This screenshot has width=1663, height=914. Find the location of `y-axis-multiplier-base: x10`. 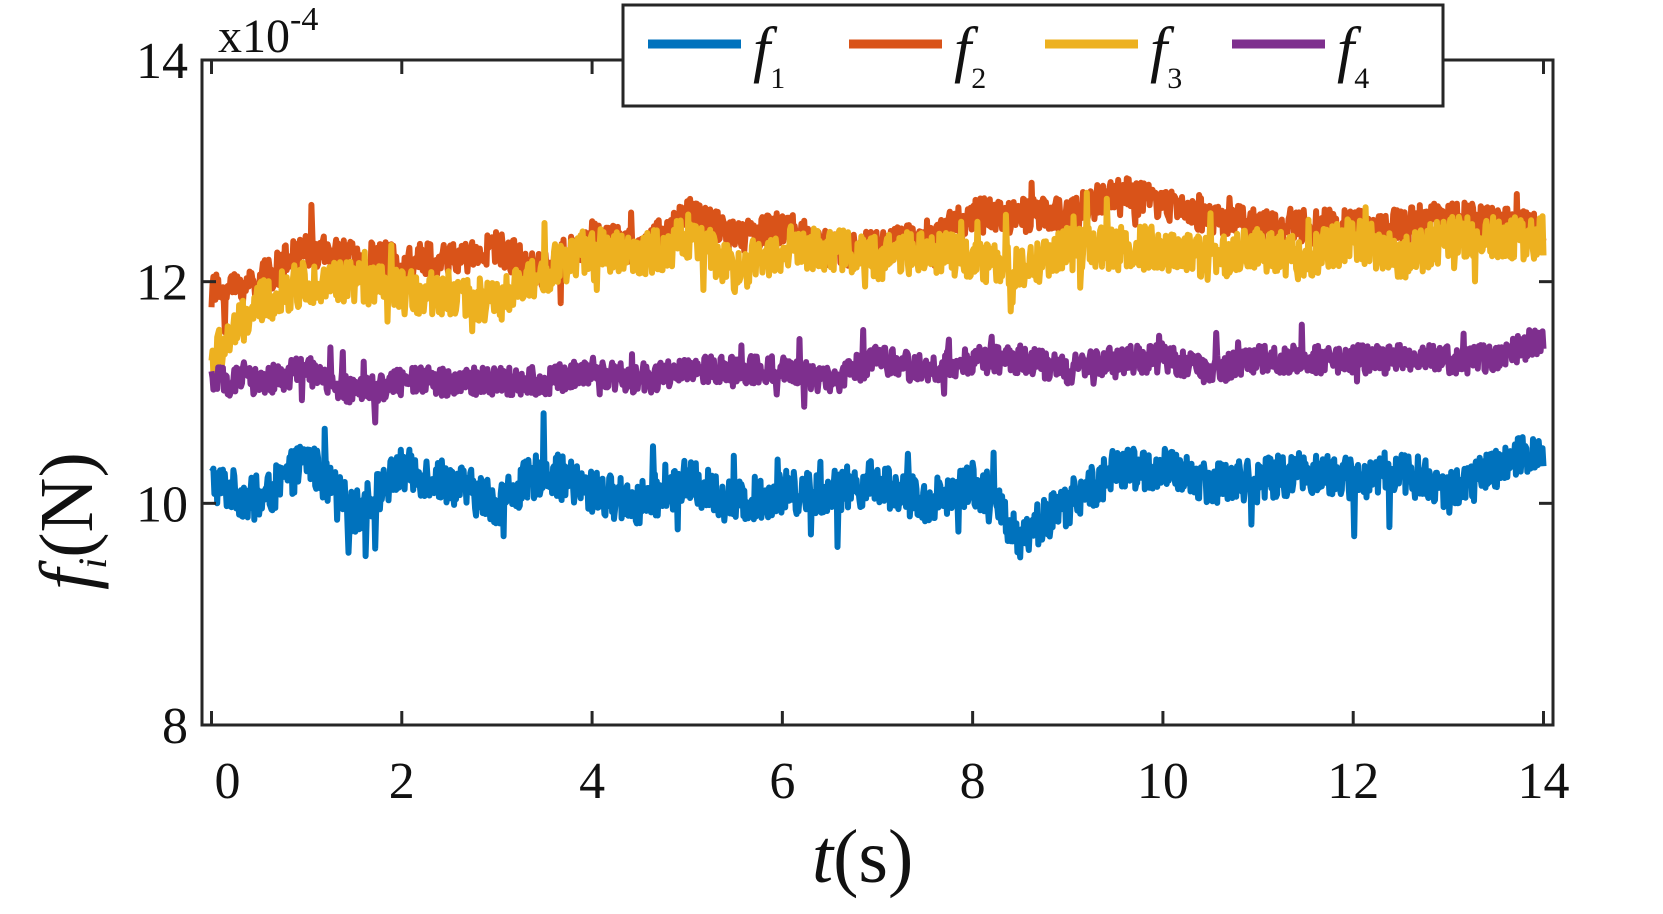

y-axis-multiplier-base: x10 is located at coordinates (254, 36).